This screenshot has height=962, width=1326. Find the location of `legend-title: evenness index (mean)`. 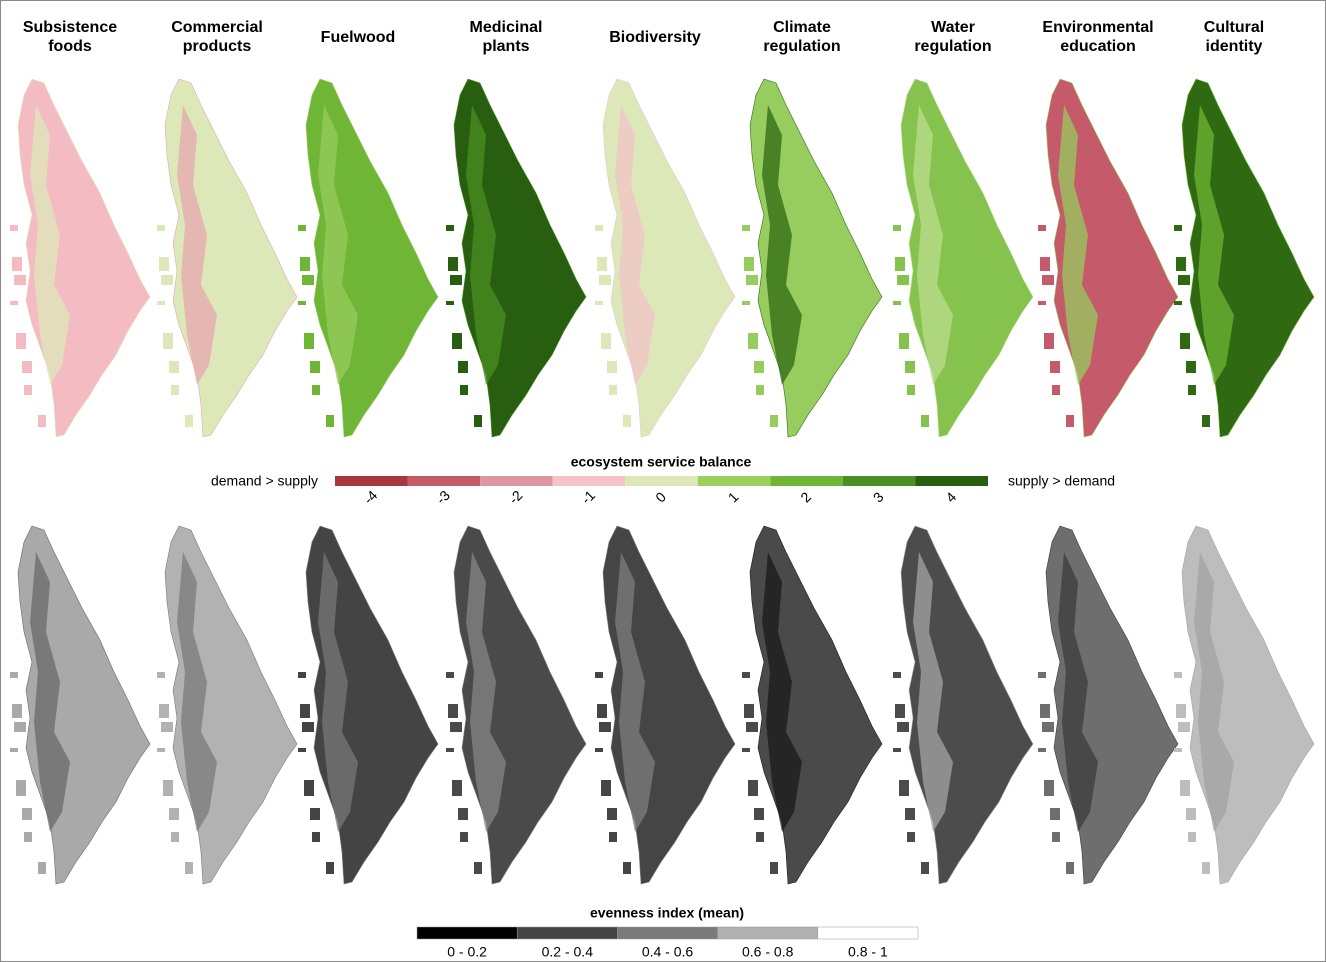

legend-title: evenness index (mean) is located at coordinates (667, 913).